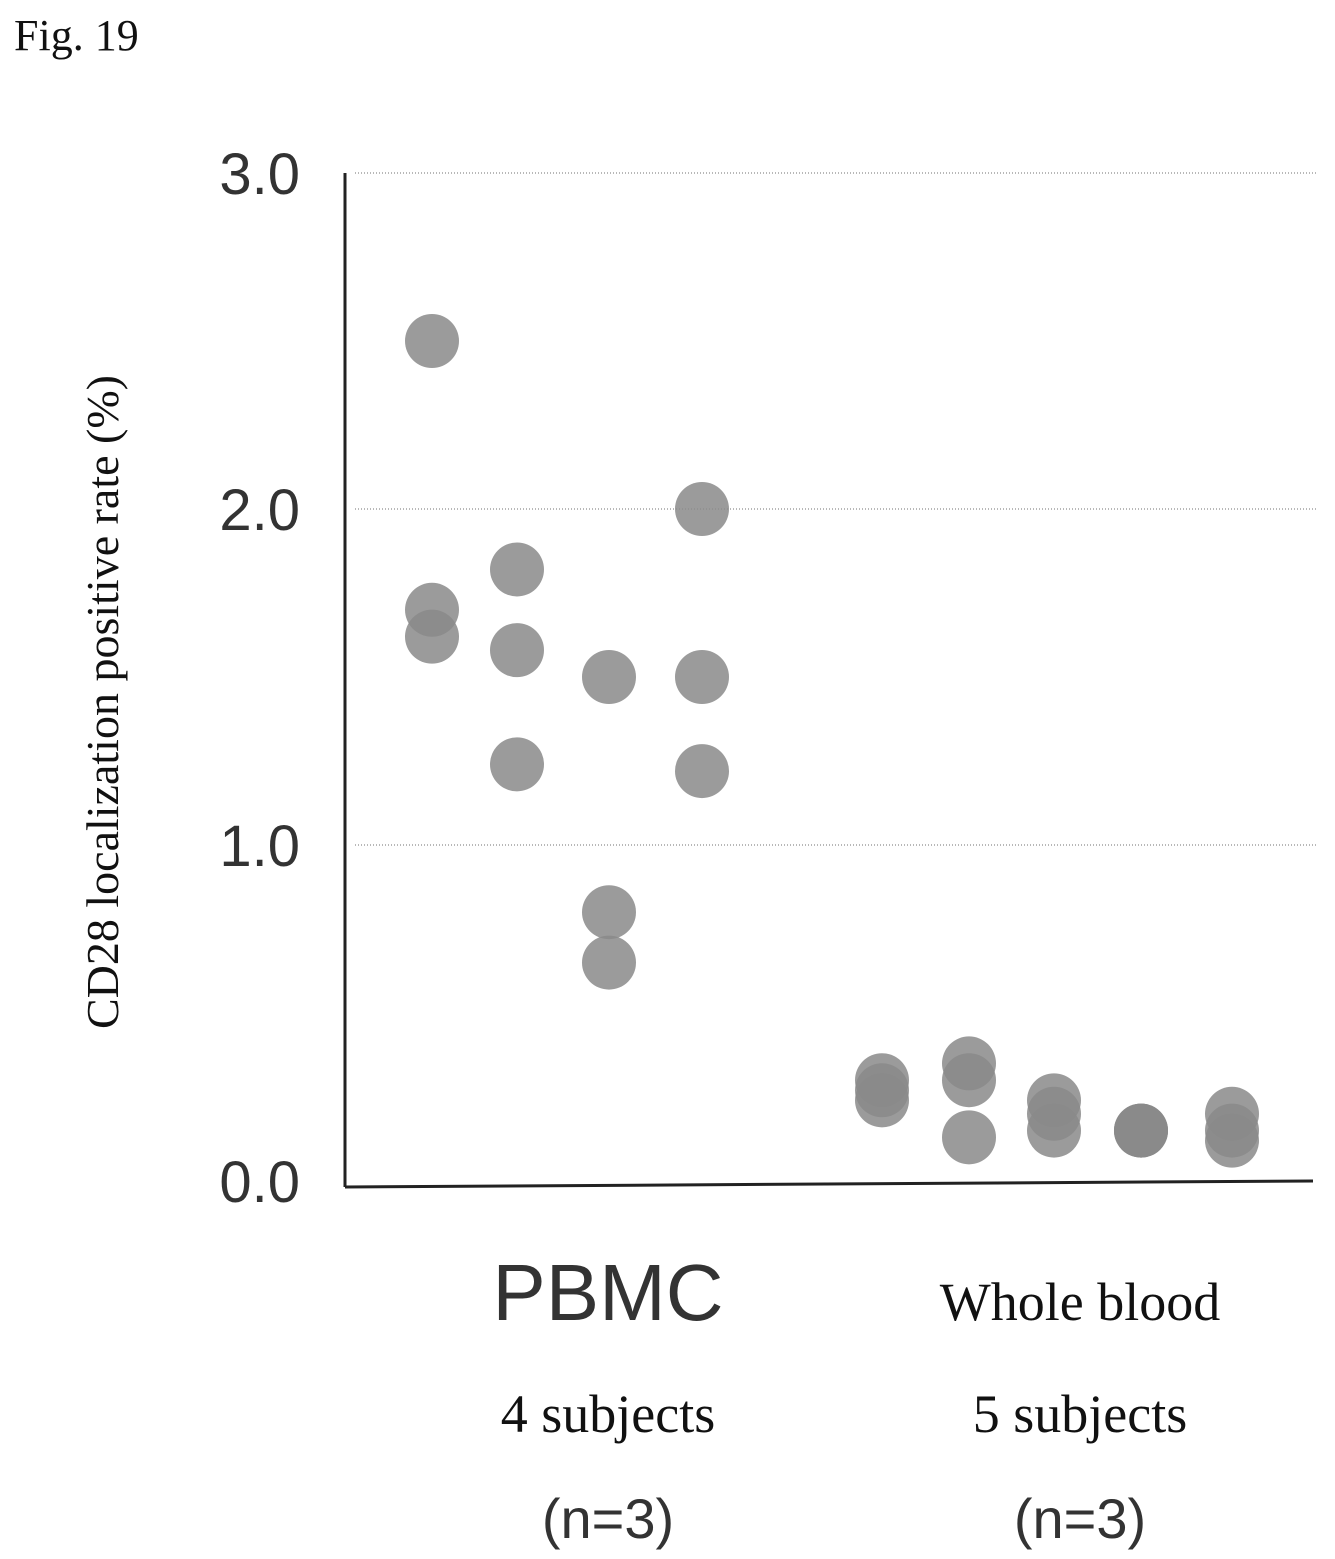 This screenshot has height=1559, width=1335. I want to click on y-axis-label: CD28 localization positive rate (%), so click(102, 702).